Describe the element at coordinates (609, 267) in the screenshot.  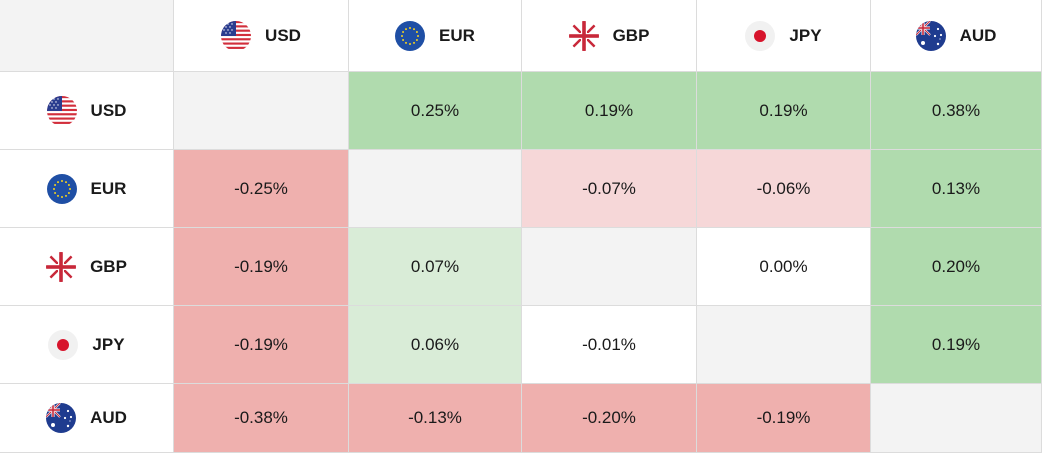
I see `cell-gbp-gbp` at that location.